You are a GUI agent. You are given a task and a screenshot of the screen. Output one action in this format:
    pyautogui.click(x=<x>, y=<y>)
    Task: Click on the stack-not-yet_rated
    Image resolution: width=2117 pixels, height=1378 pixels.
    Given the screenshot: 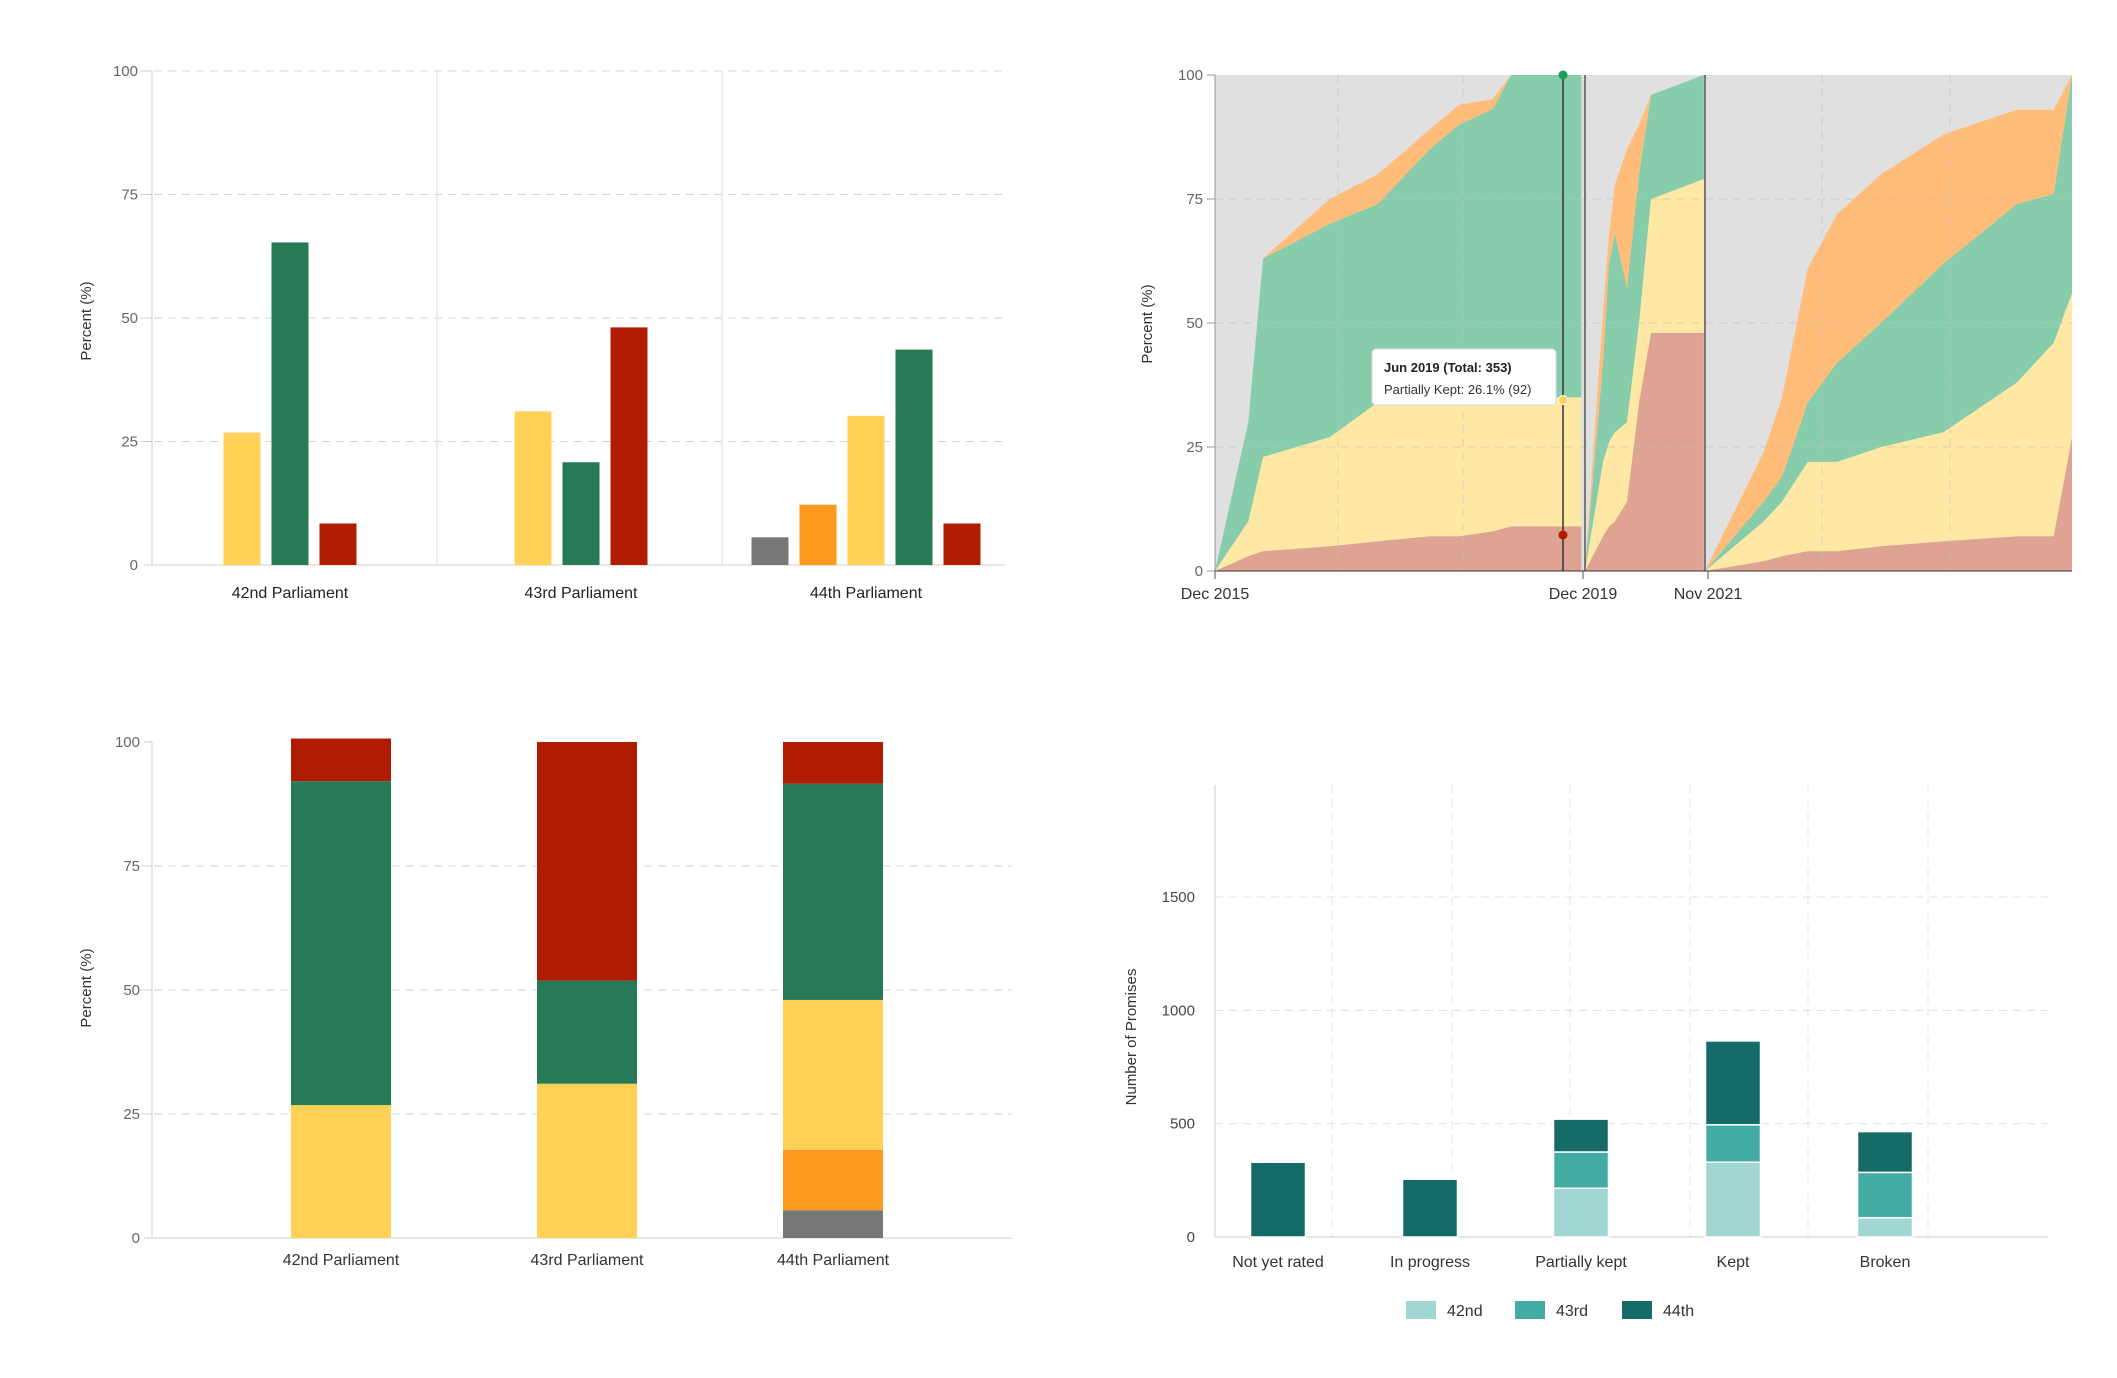 What is the action you would take?
    pyautogui.click(x=833, y=1224)
    